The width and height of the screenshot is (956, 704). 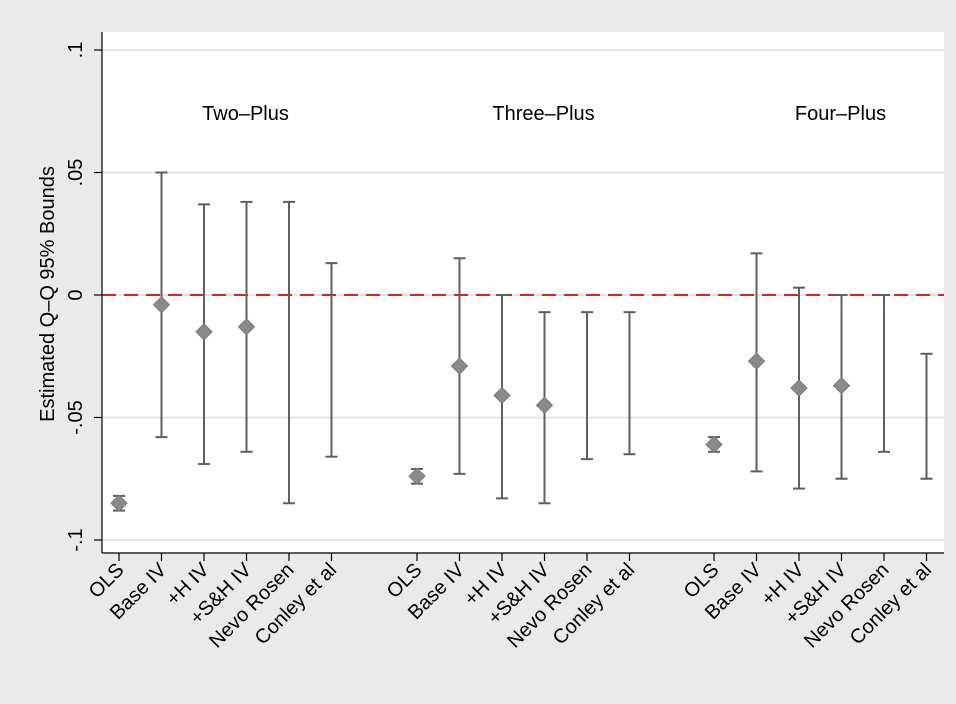 I want to click on group-title: Four–Plus, so click(x=840, y=114).